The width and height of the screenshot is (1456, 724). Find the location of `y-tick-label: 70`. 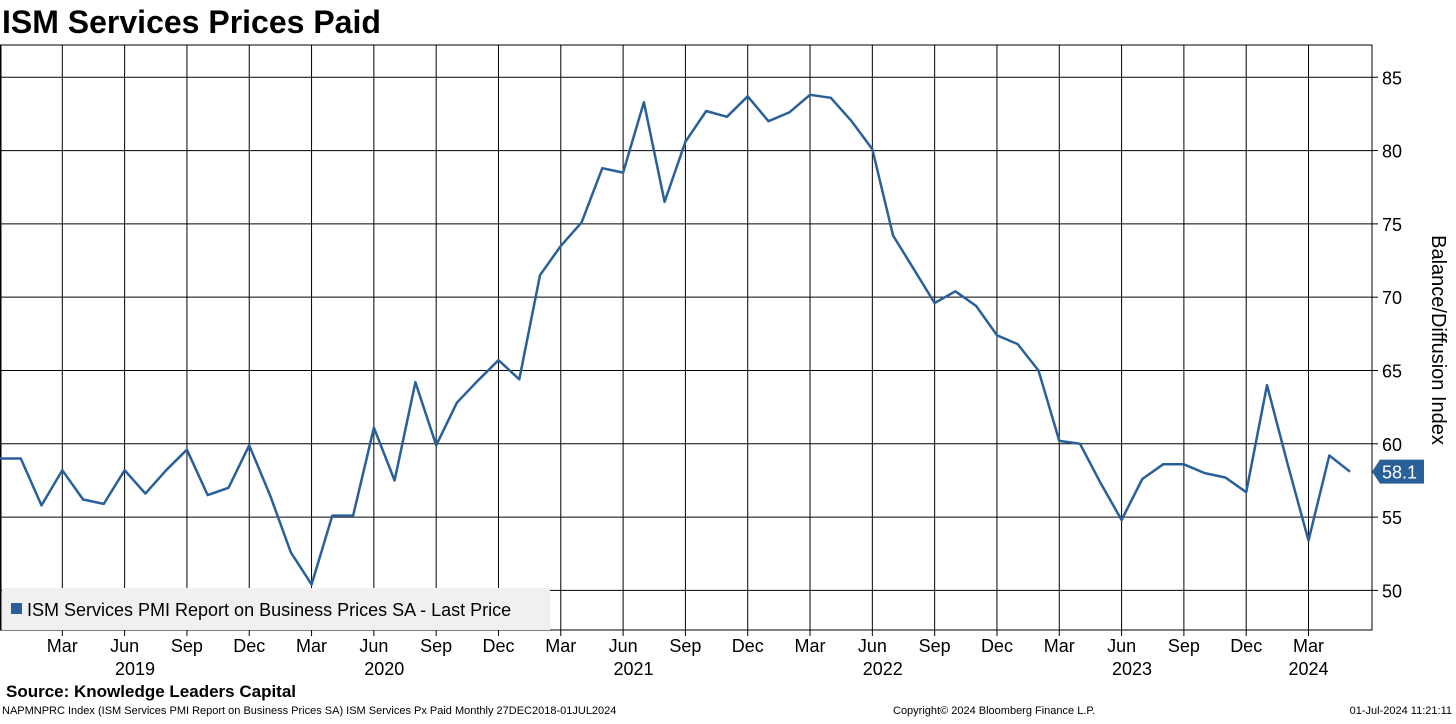

y-tick-label: 70 is located at coordinates (1392, 298).